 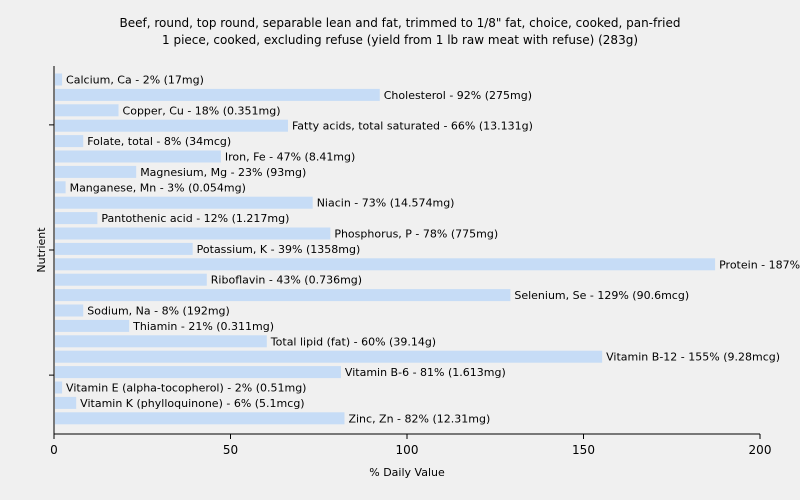 What do you see at coordinates (41, 250) in the screenshot?
I see `y-axis-label: Nutrient` at bounding box center [41, 250].